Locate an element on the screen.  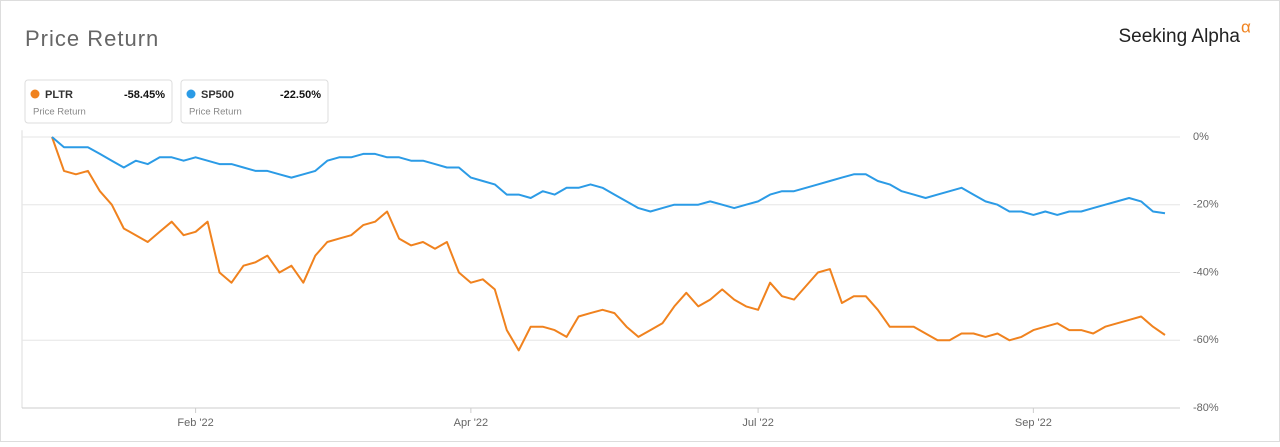
y-tick-label: 0% is located at coordinates (1201, 137).